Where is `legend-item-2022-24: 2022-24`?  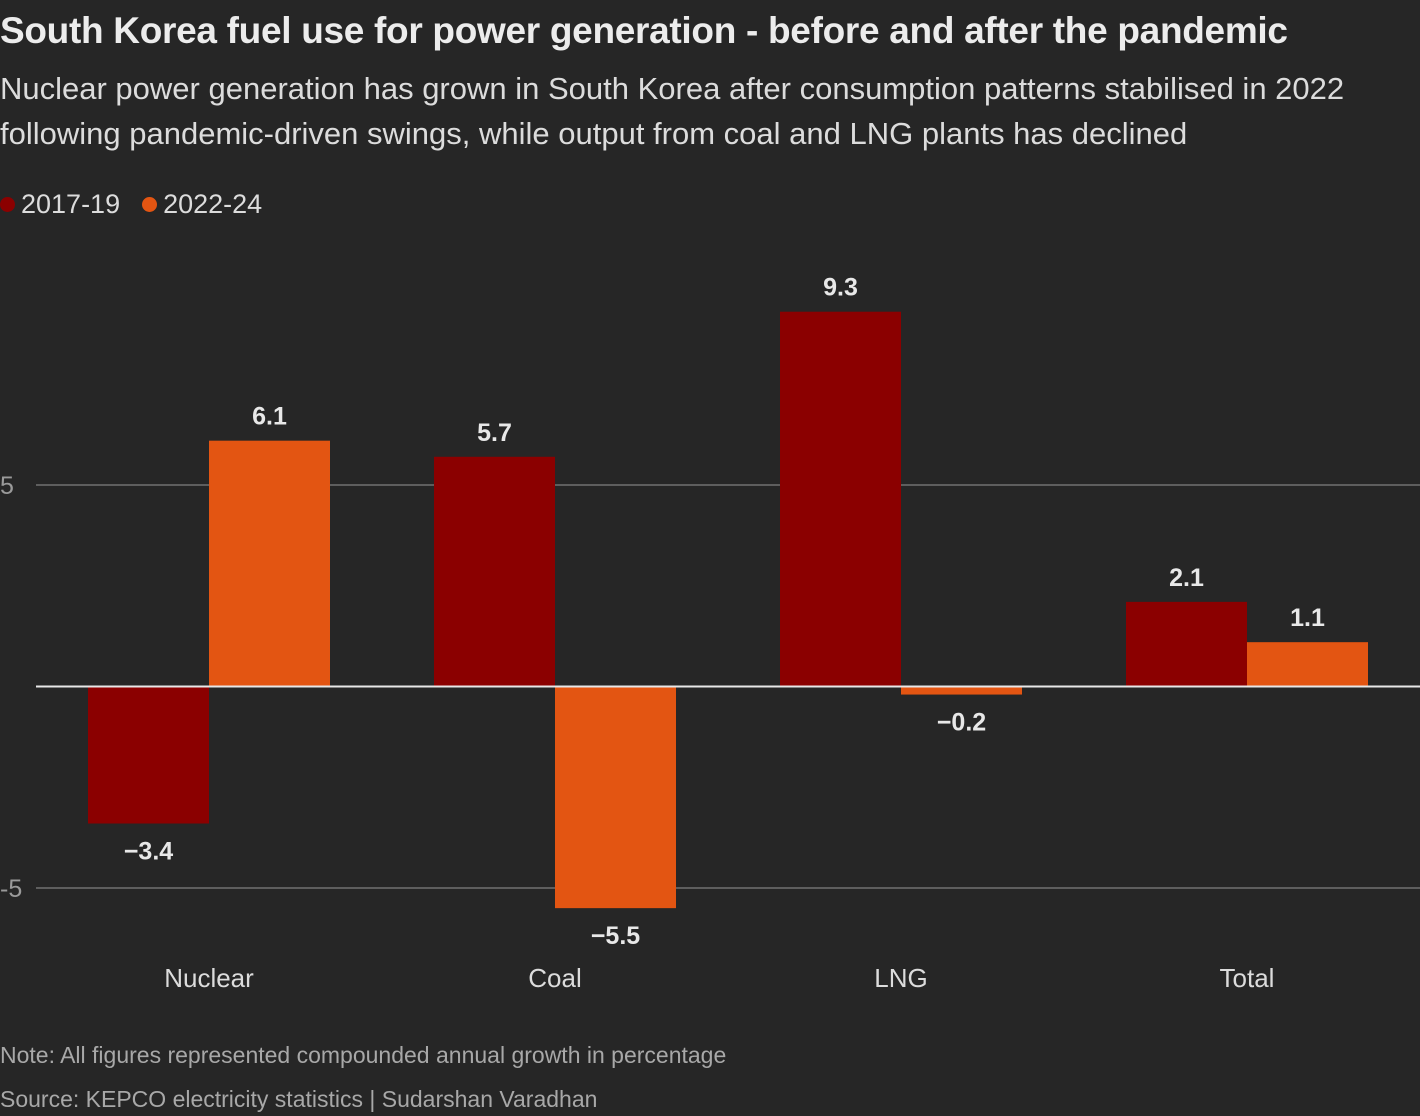 legend-item-2022-24: 2022-24 is located at coordinates (202, 204).